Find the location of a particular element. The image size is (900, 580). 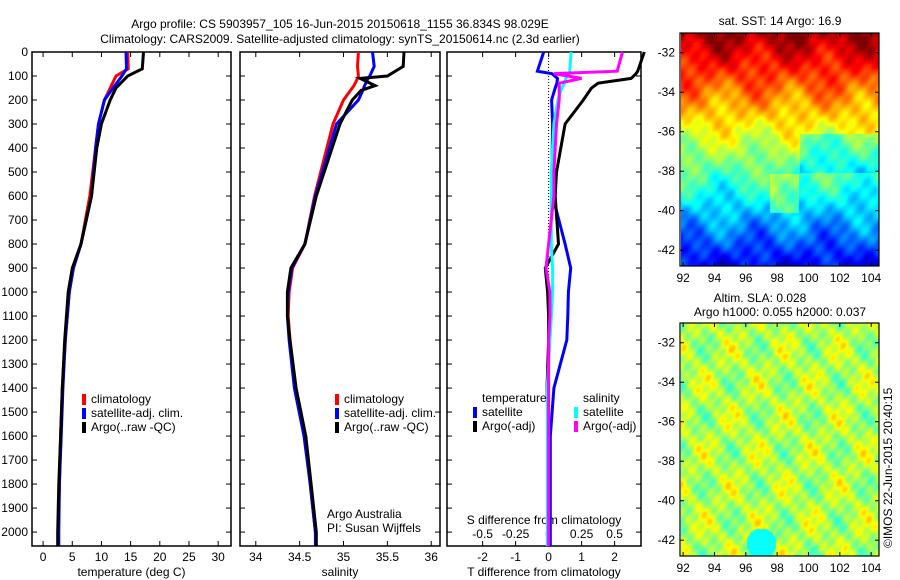

y-tick-label: 1300 is located at coordinates (14, 364).